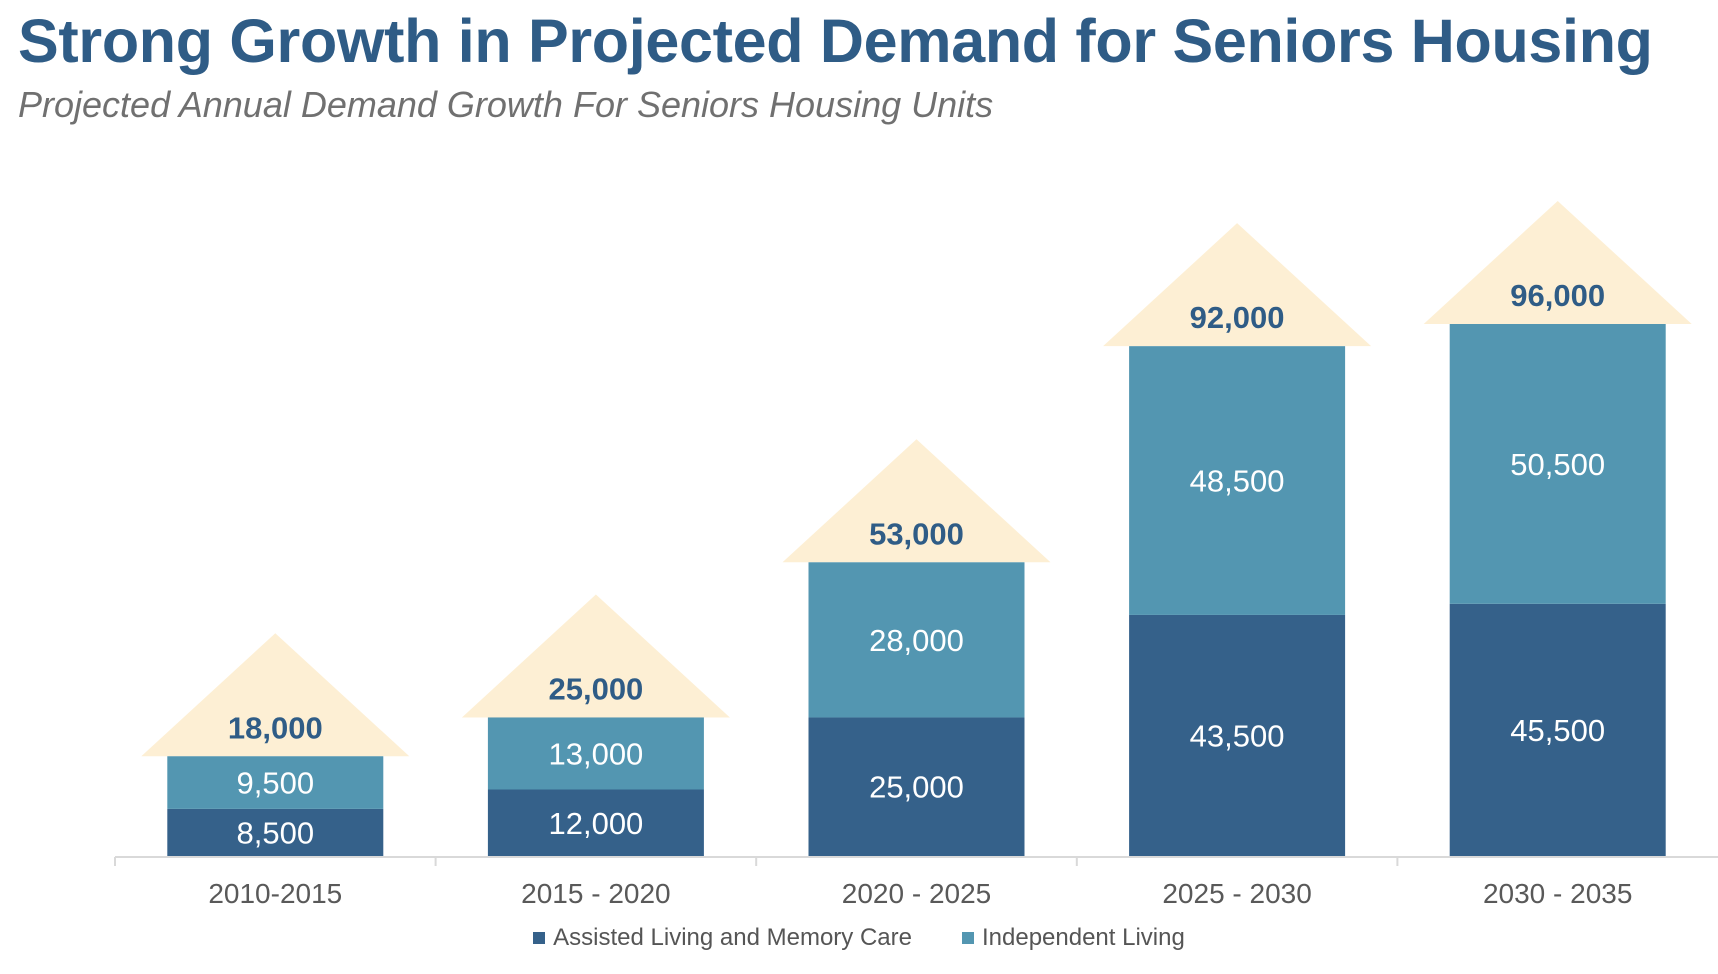 The width and height of the screenshot is (1718, 974). Describe the element at coordinates (539, 938) in the screenshot. I see `legend-swatch-assisted` at that location.